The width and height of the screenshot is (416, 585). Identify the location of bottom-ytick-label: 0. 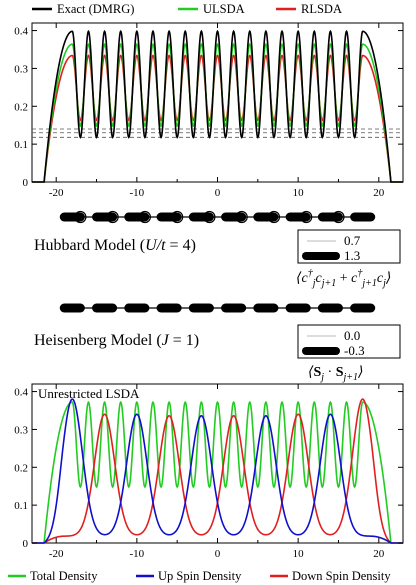
(26, 544).